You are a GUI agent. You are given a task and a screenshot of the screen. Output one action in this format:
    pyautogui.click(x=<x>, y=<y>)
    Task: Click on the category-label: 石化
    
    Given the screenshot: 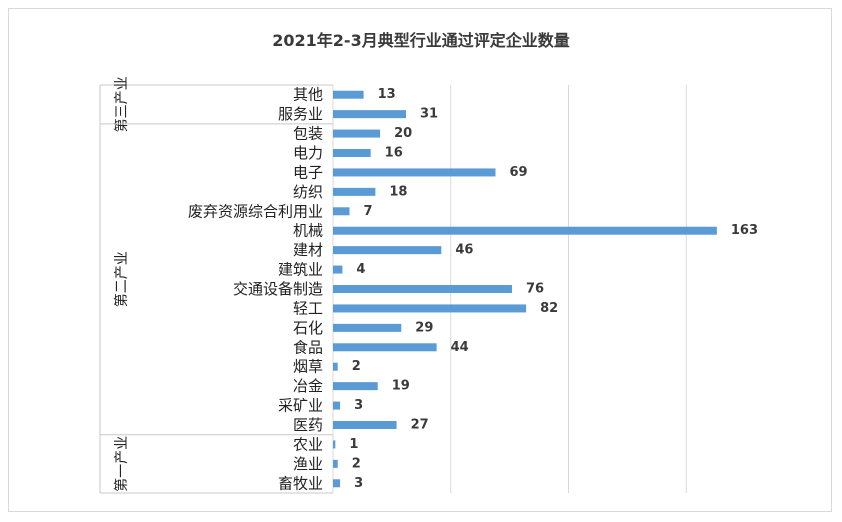 What is the action you would take?
    pyautogui.click(x=308, y=328)
    